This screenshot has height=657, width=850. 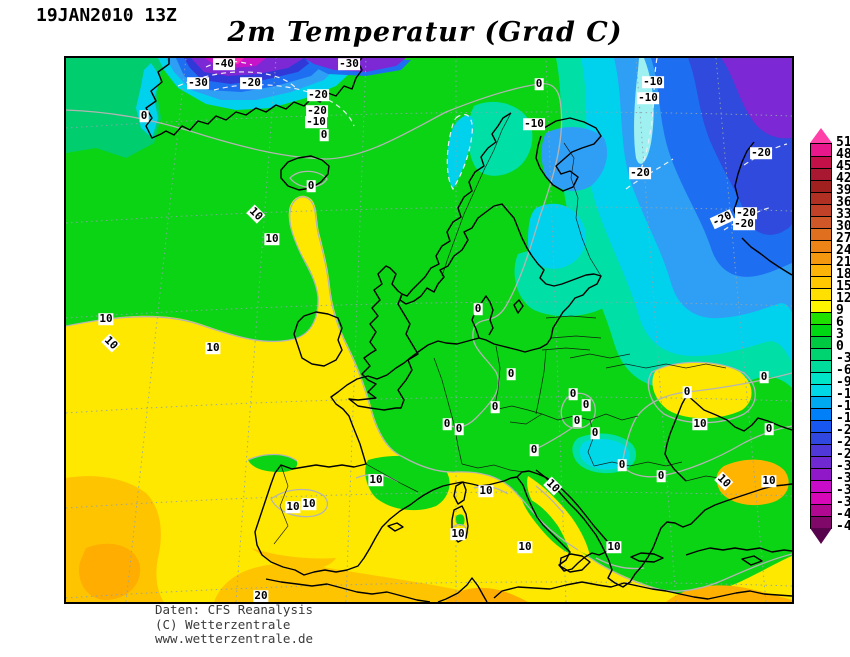 I want to click on legend-tick-label: -21, so click(x=843, y=430).